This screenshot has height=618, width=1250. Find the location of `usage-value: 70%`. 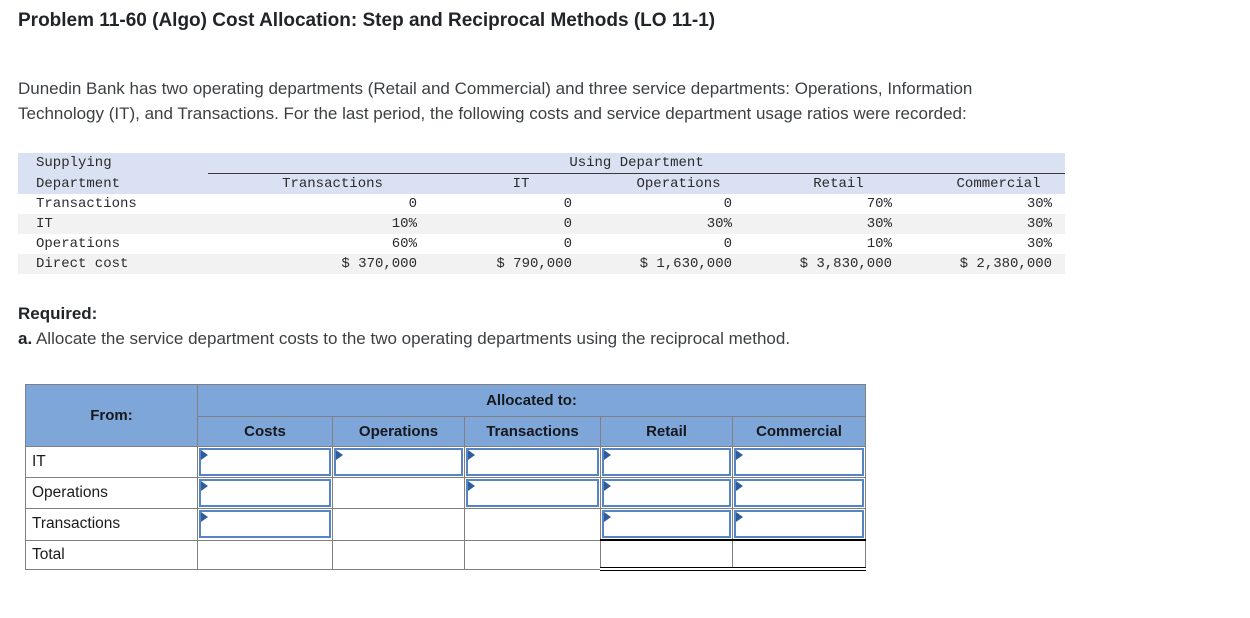

usage-value: 70% is located at coordinates (879, 204).